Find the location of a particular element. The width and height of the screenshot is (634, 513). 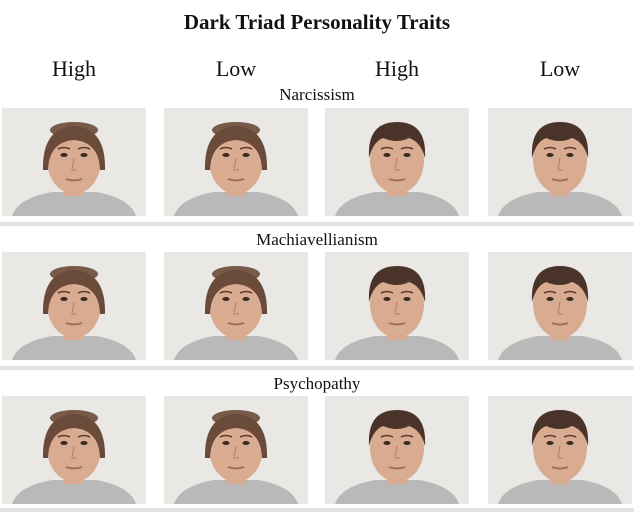

column-header-4: Low is located at coordinates (560, 68).